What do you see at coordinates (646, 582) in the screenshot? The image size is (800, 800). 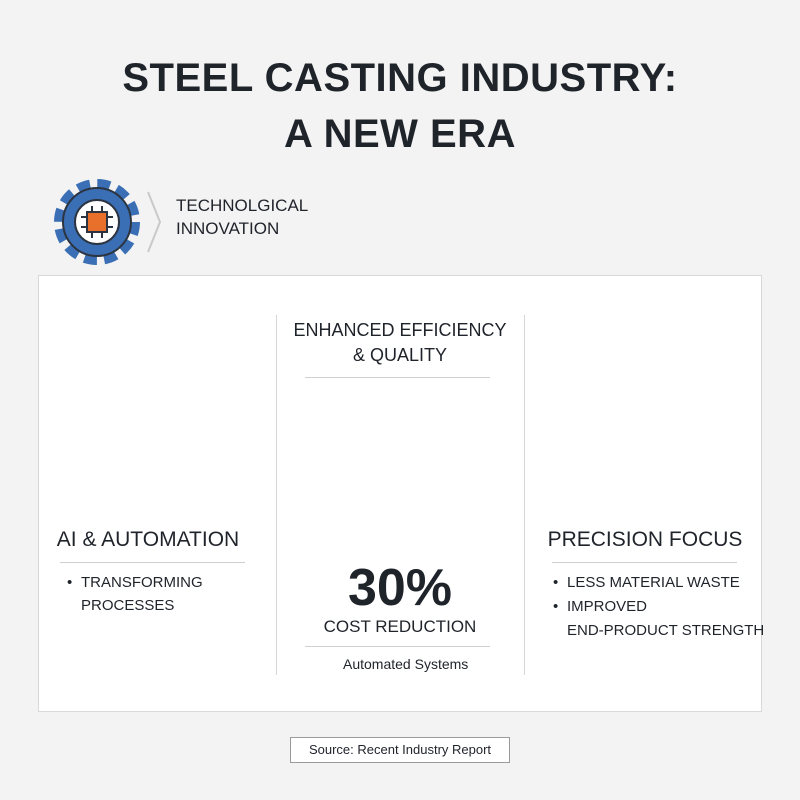 I see `bullet: LESS MATERIAL WASTE` at bounding box center [646, 582].